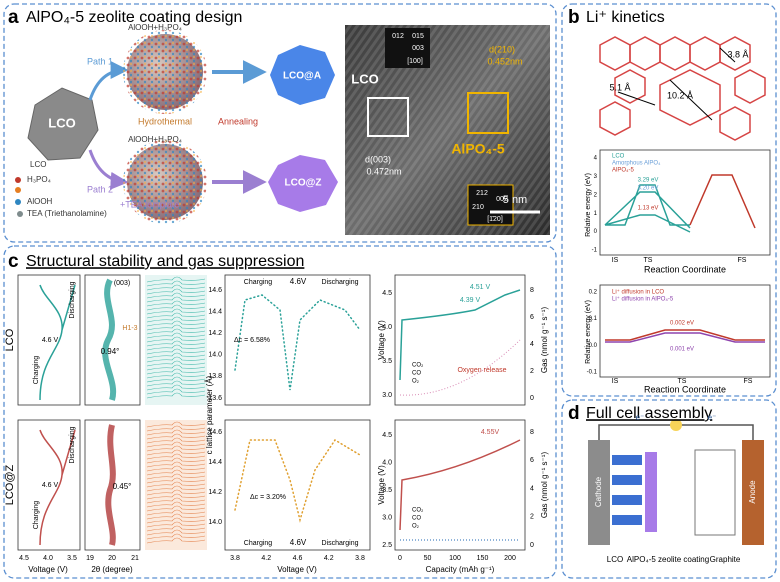 The image size is (780, 582). I want to click on anode: Anode, so click(752, 492).